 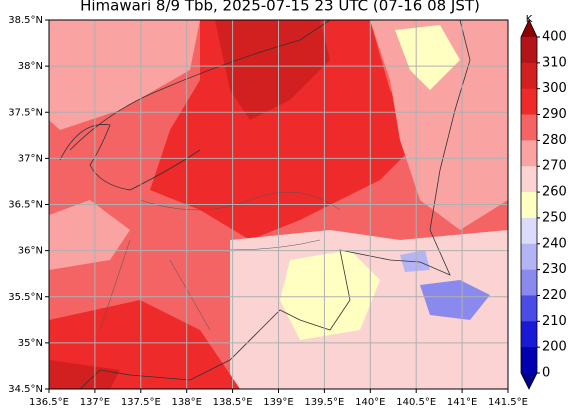 What do you see at coordinates (554, 295) in the screenshot?
I see `colorbar-tick-label: 220` at bounding box center [554, 295].